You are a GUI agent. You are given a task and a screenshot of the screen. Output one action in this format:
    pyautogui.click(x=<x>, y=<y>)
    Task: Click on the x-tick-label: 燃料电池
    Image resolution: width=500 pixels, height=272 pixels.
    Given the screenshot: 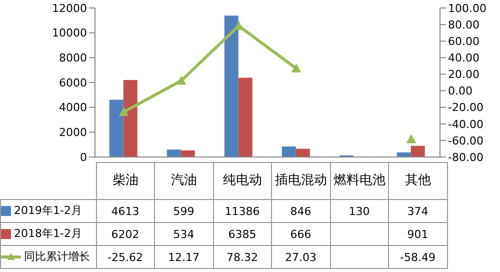 What is the action you would take?
    pyautogui.click(x=359, y=181)
    